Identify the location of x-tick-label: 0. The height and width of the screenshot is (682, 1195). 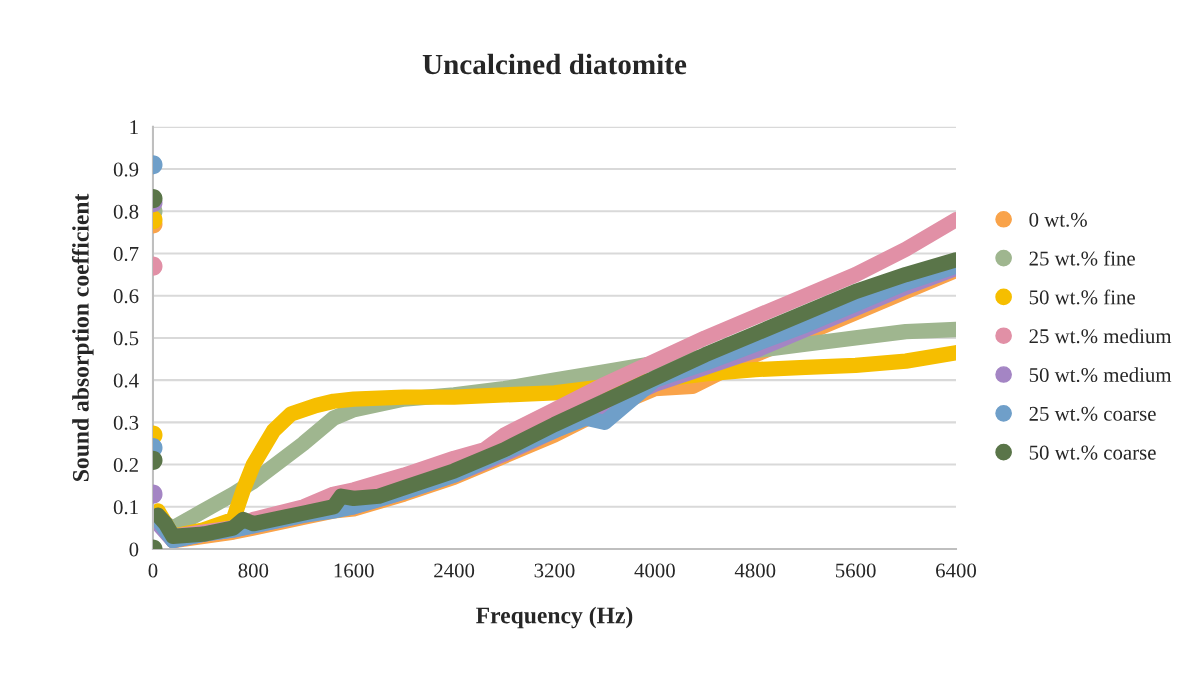
(153, 570).